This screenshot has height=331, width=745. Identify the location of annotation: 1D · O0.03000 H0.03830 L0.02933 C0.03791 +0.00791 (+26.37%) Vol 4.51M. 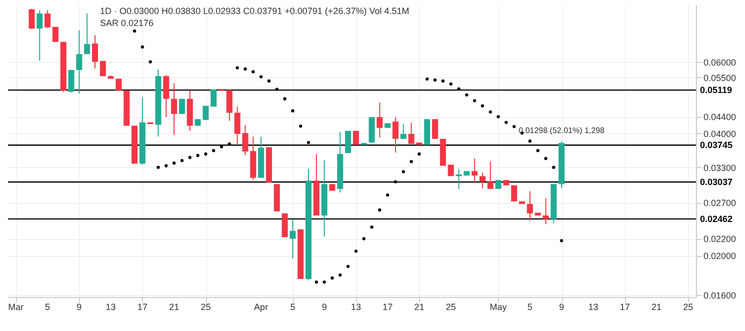
(255, 11).